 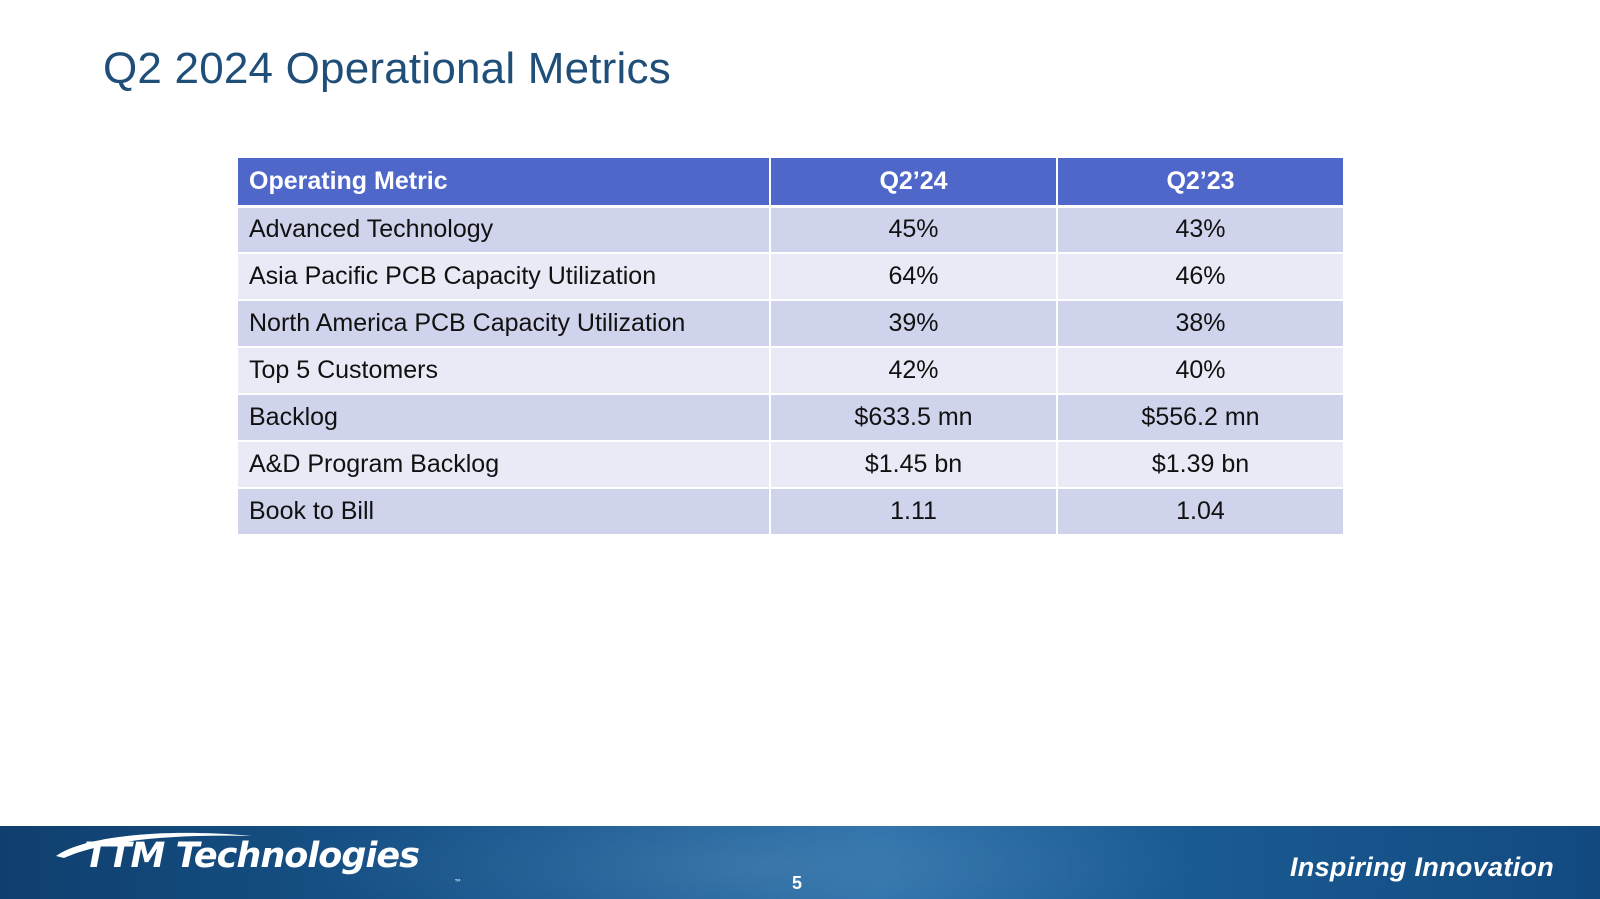 I want to click on header-q2-23: Q2’23, so click(x=1200, y=183).